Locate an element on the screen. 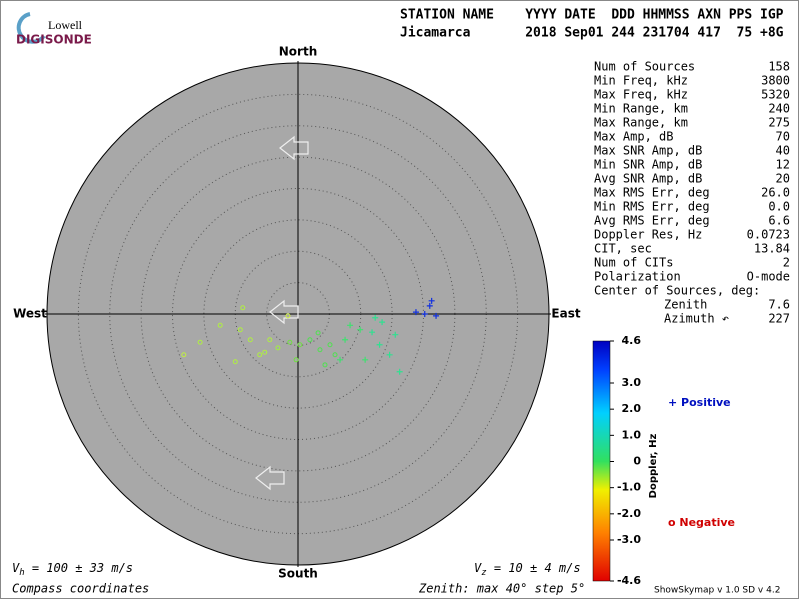 This screenshot has width=800, height=600. stat-name: Doppler Res, Hz is located at coordinates (648, 235).